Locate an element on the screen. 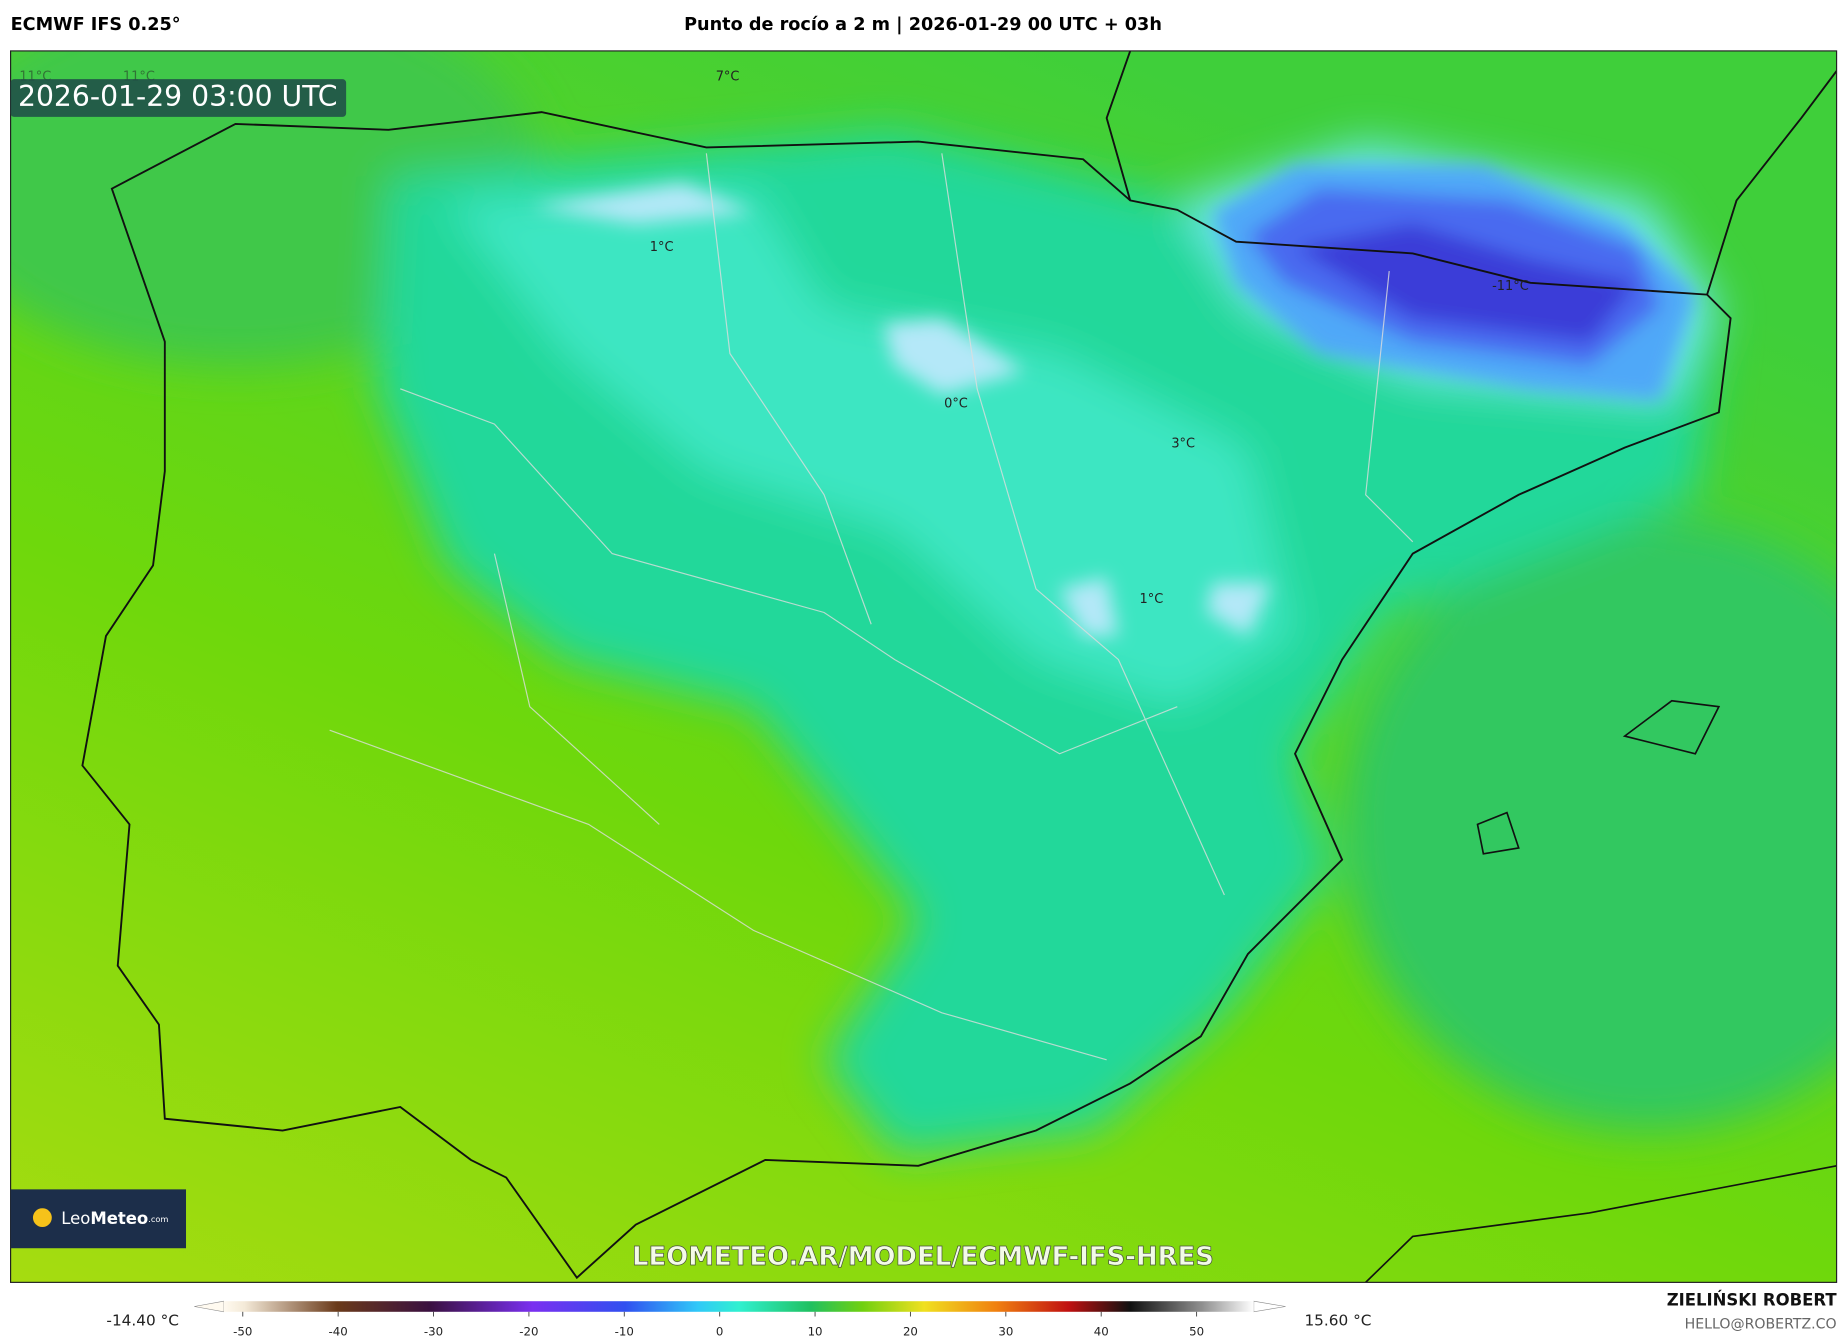  colorbar-tick-label: -20 is located at coordinates (528, 1331).